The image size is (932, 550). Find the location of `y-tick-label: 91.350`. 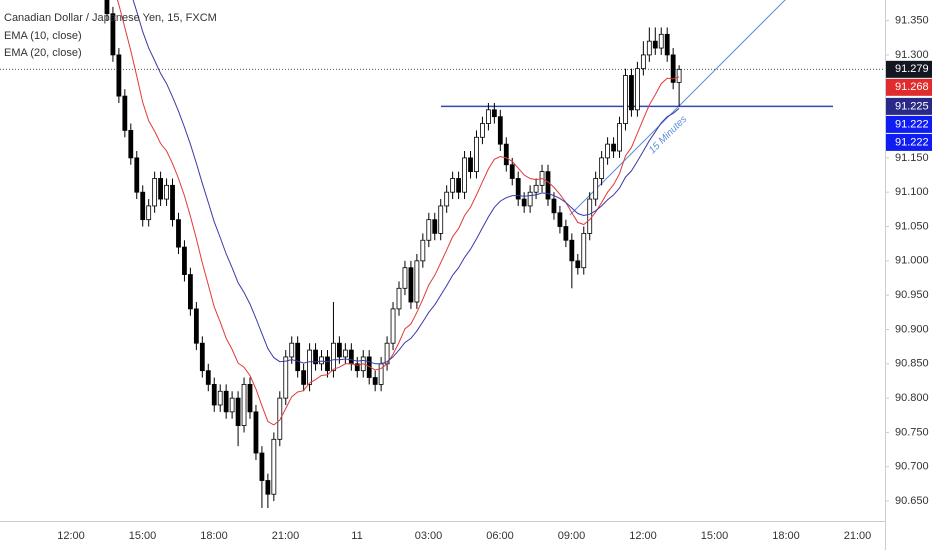

y-tick-label: 91.350 is located at coordinates (912, 20).